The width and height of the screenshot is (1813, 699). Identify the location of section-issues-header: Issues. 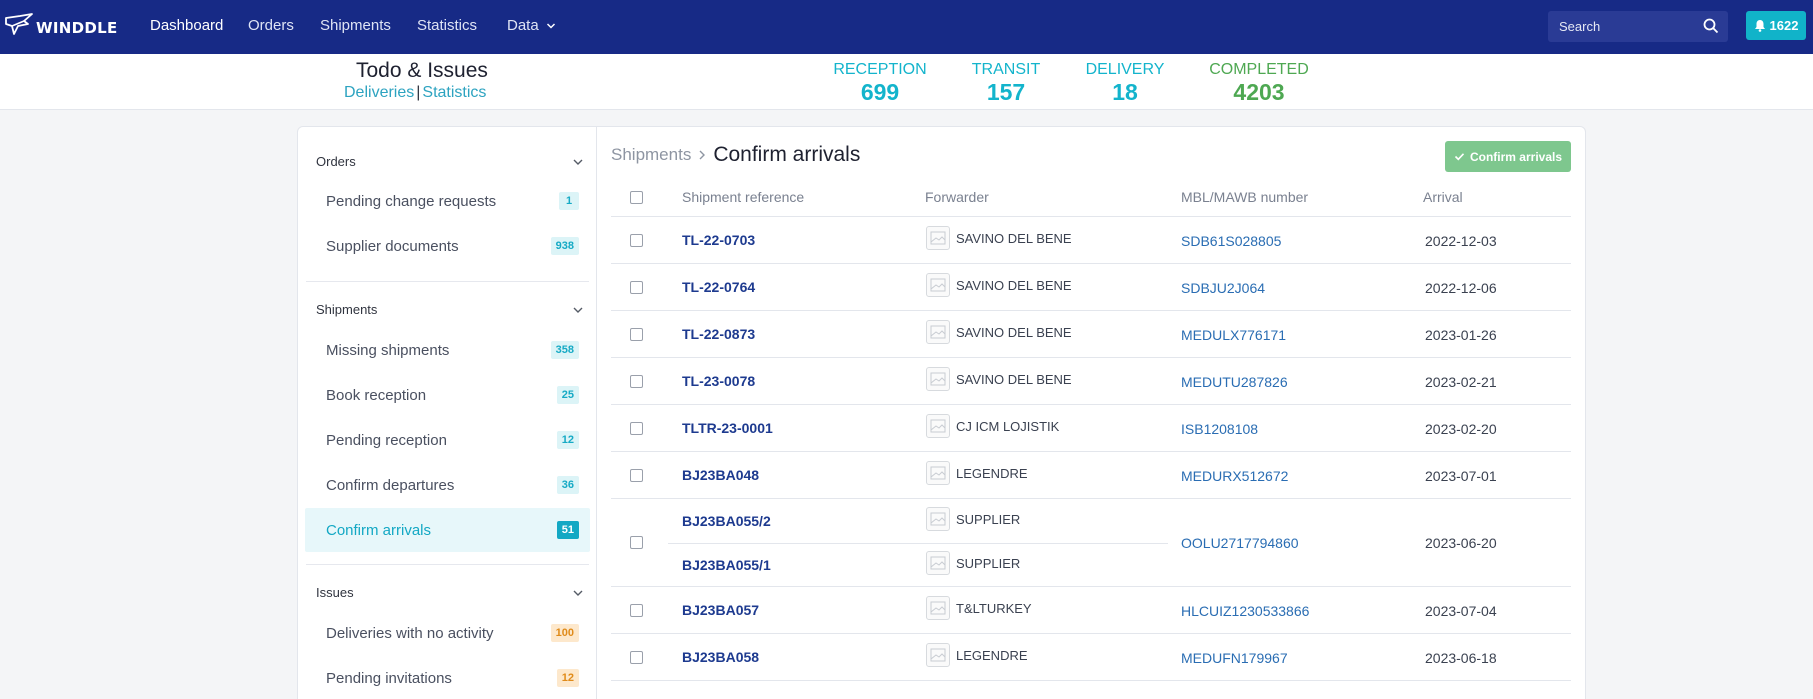
(450, 592).